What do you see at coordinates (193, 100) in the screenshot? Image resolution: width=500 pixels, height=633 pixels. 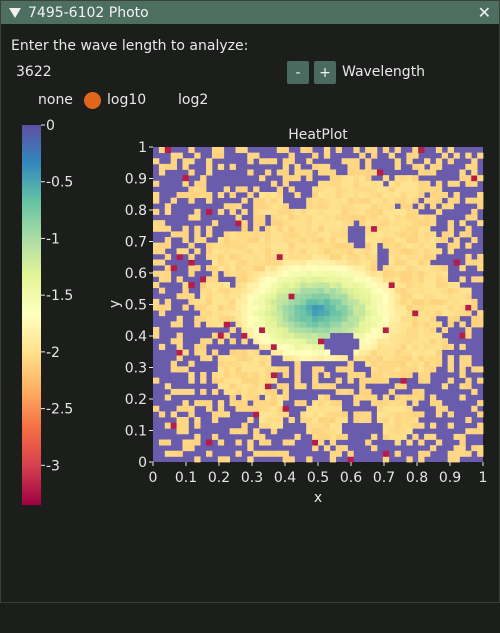 I see `radio-log2: log2` at bounding box center [193, 100].